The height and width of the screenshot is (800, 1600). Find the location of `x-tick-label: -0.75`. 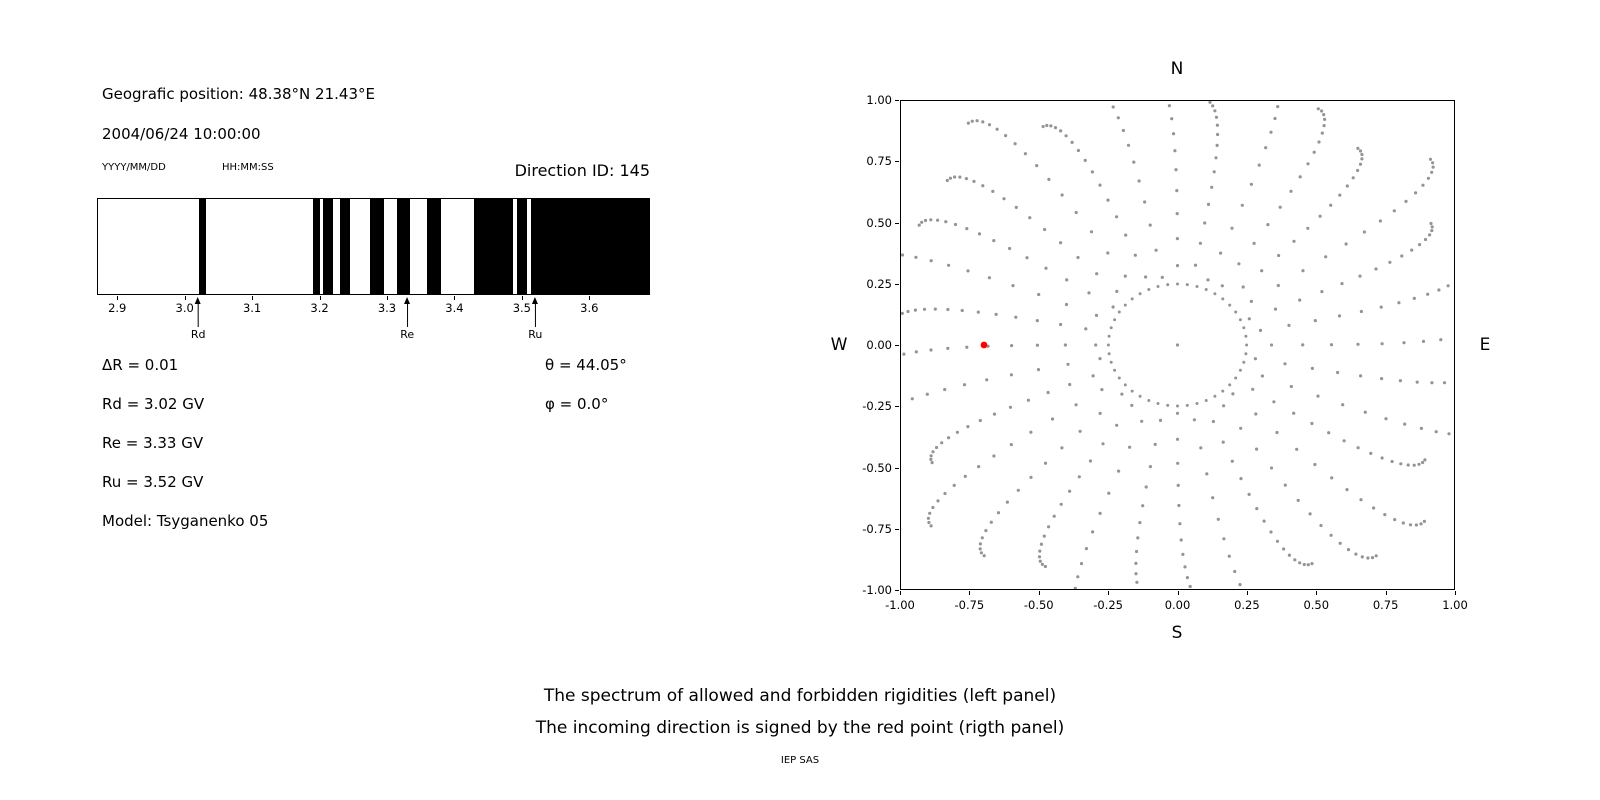

x-tick-label: -0.75 is located at coordinates (969, 605).